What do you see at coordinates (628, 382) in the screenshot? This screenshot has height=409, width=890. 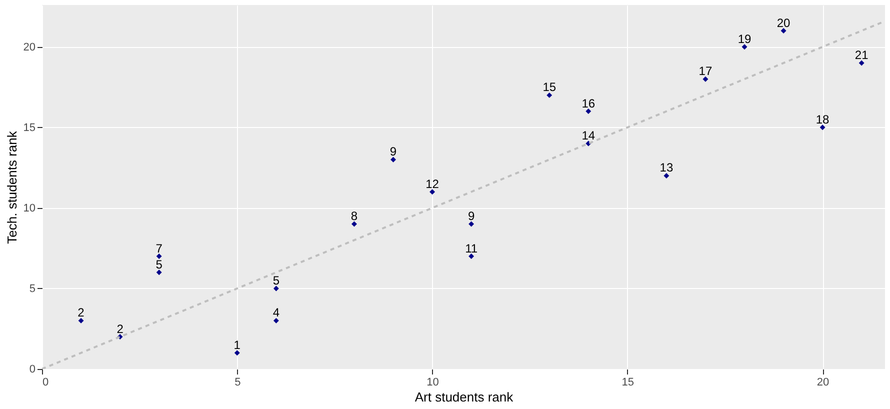 I see `x-tick-label: 15` at bounding box center [628, 382].